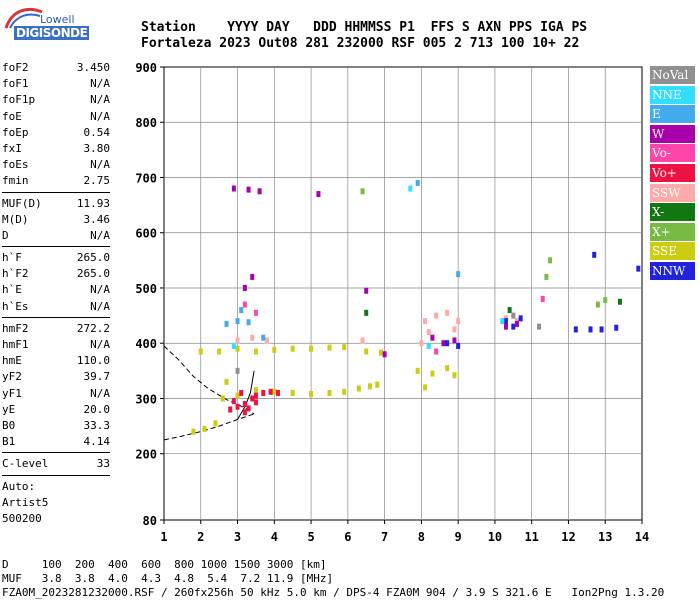 The height and width of the screenshot is (600, 700). Describe the element at coordinates (56, 133) in the screenshot. I see `param-row: foEp 0.54` at that location.